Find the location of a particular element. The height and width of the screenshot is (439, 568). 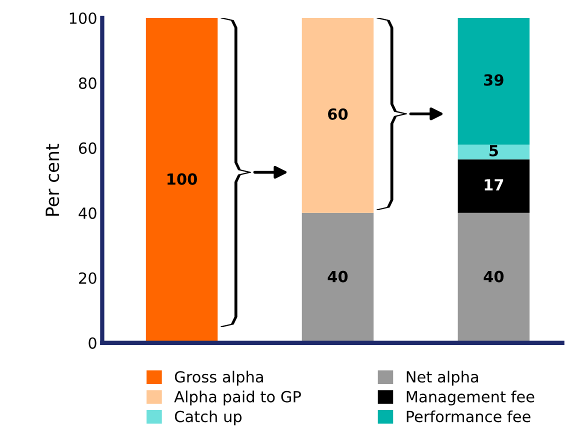

data-label: 60 is located at coordinates (338, 114).